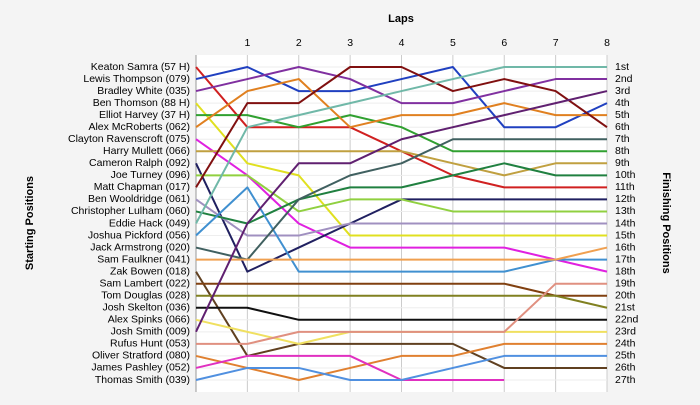 The height and width of the screenshot is (405, 700). I want to click on driver-label: Joe Turney (096), so click(150, 175).